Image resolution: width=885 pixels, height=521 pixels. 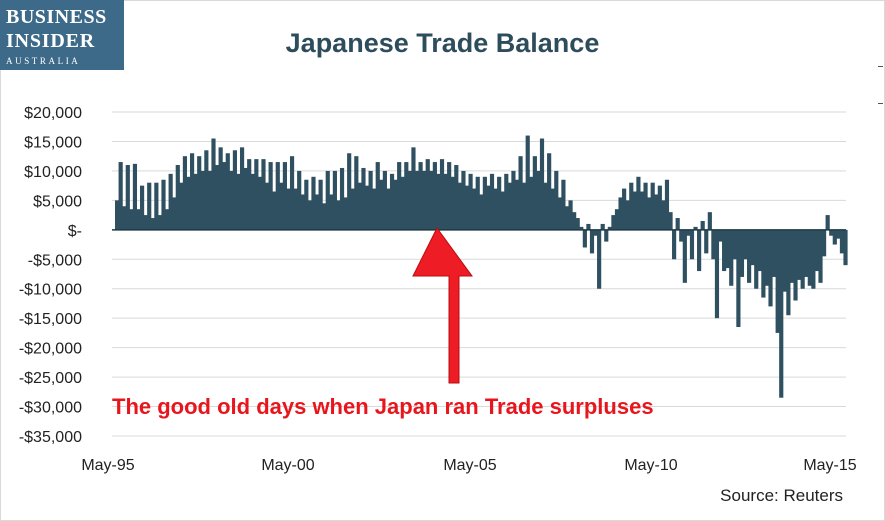 I want to click on x-tick-label: May-10, so click(x=650, y=465).